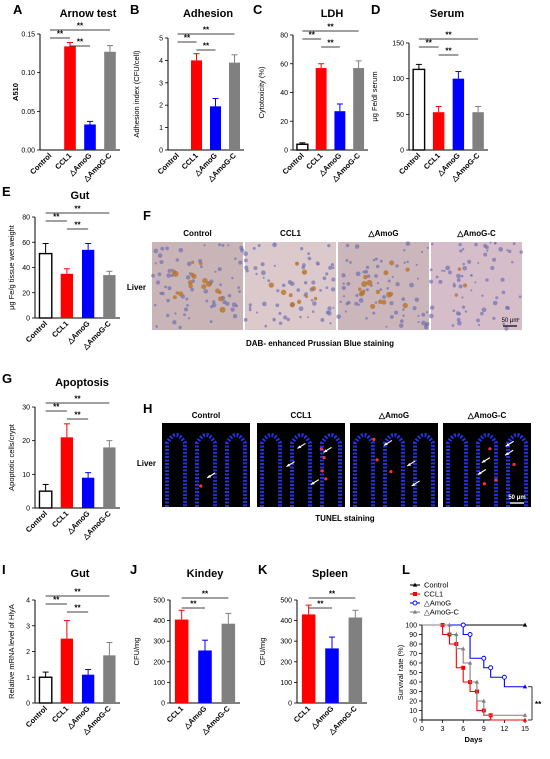 This screenshot has width=550, height=759. Describe the element at coordinates (208, 14) in the screenshot. I see `chart-title: Adhesion` at that location.